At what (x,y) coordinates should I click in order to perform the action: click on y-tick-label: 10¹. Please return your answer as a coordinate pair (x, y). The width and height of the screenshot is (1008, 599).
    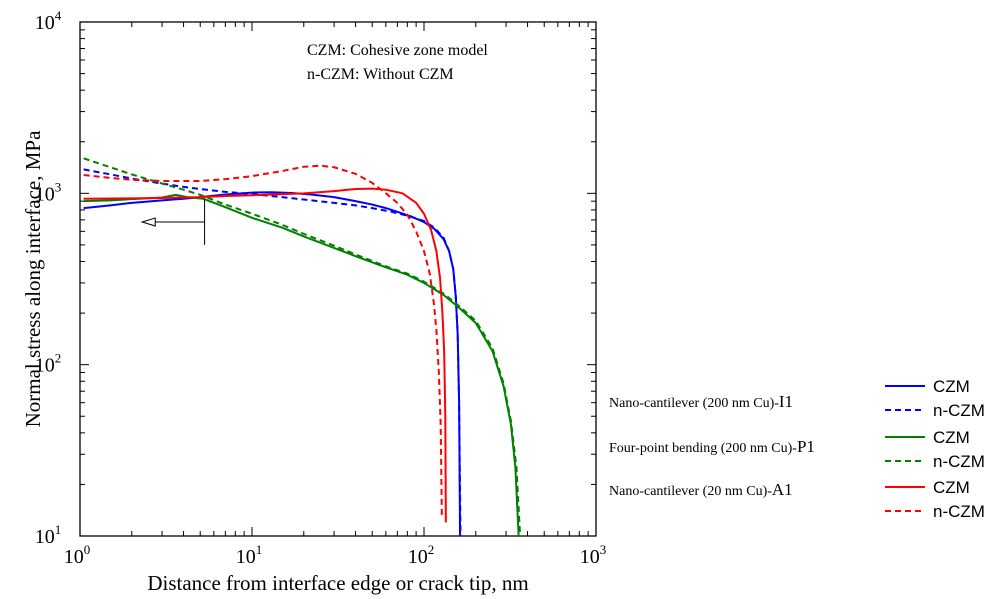
    Looking at the image, I should click on (48, 535).